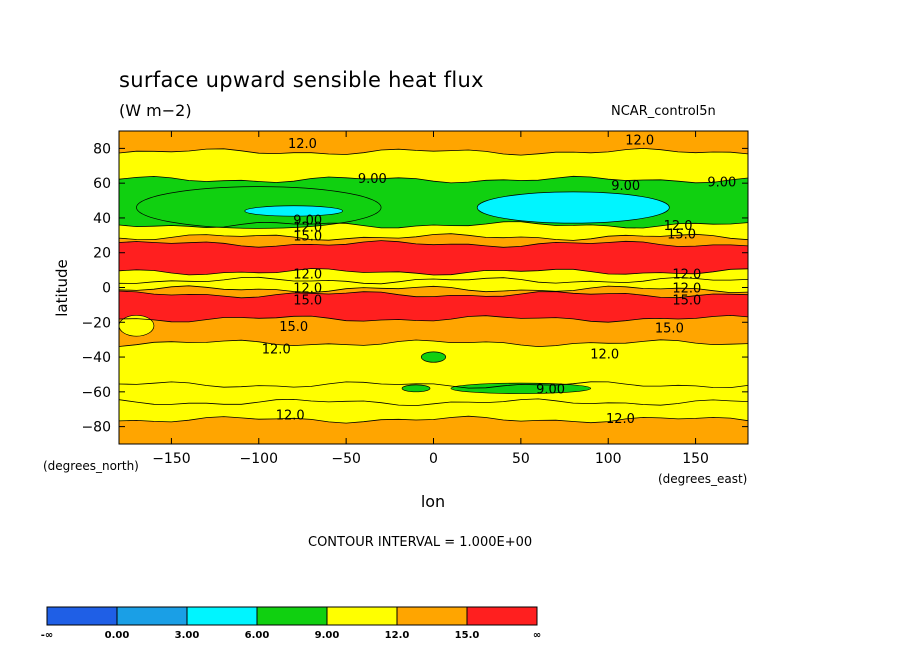 The image size is (904, 654). Describe the element at coordinates (117, 635) in the screenshot. I see `colorbar-label: 0.00` at that location.